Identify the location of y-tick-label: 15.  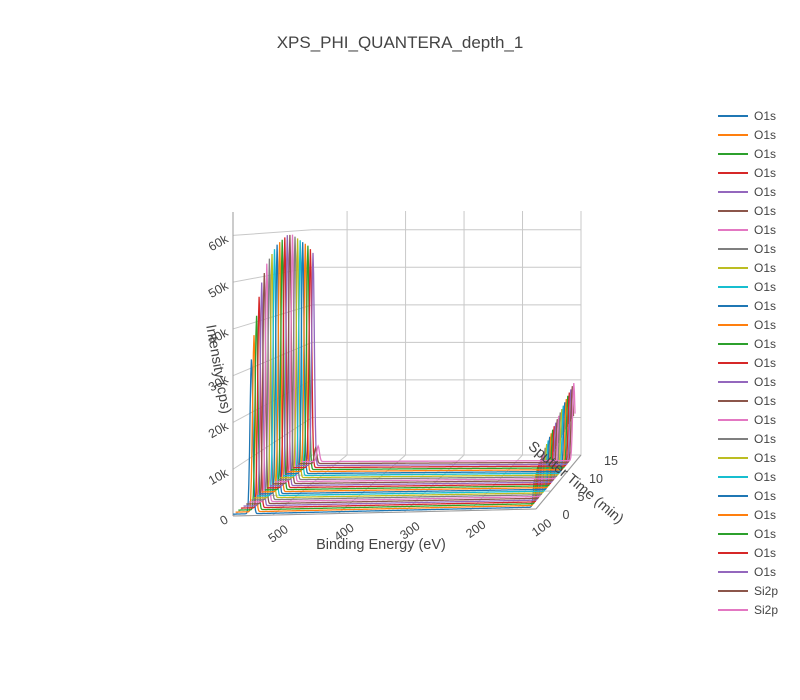
(611, 461).